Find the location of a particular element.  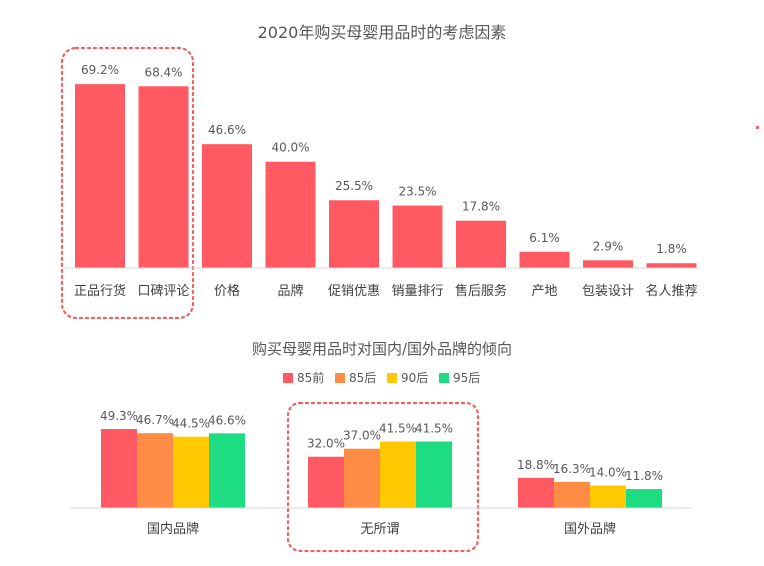

chart1-value-label: 68.4% is located at coordinates (163, 72).